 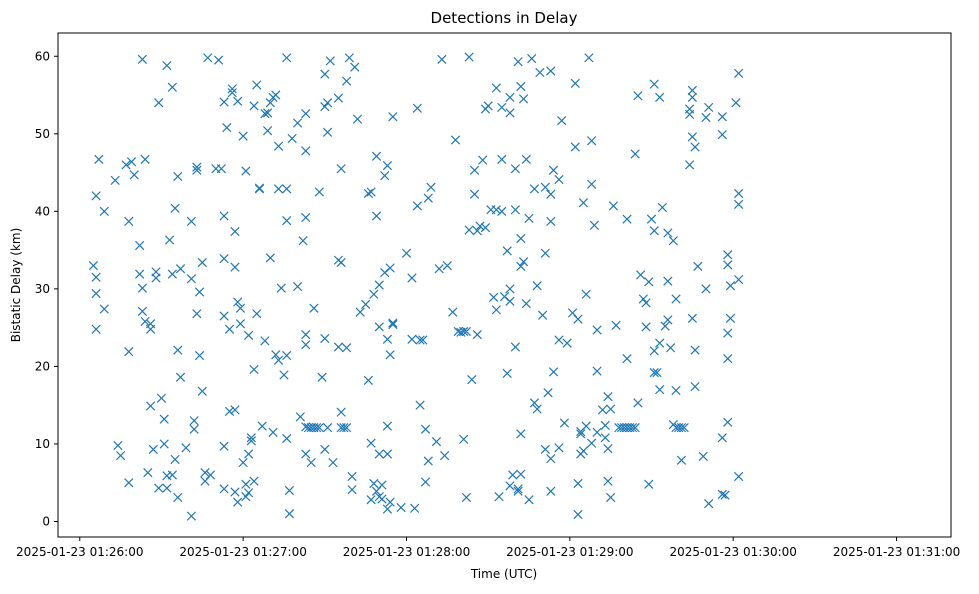 What do you see at coordinates (16, 285) in the screenshot?
I see `y-axis-label: Bistatic Delay (km)` at bounding box center [16, 285].